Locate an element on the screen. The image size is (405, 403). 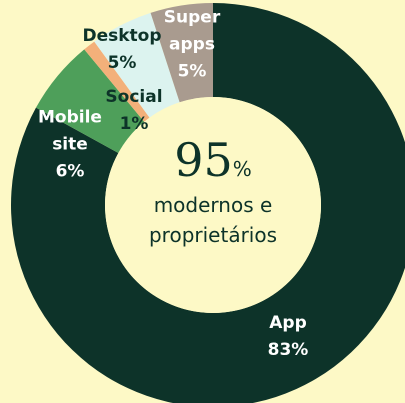
category-name: Desktop is located at coordinates (122, 36).